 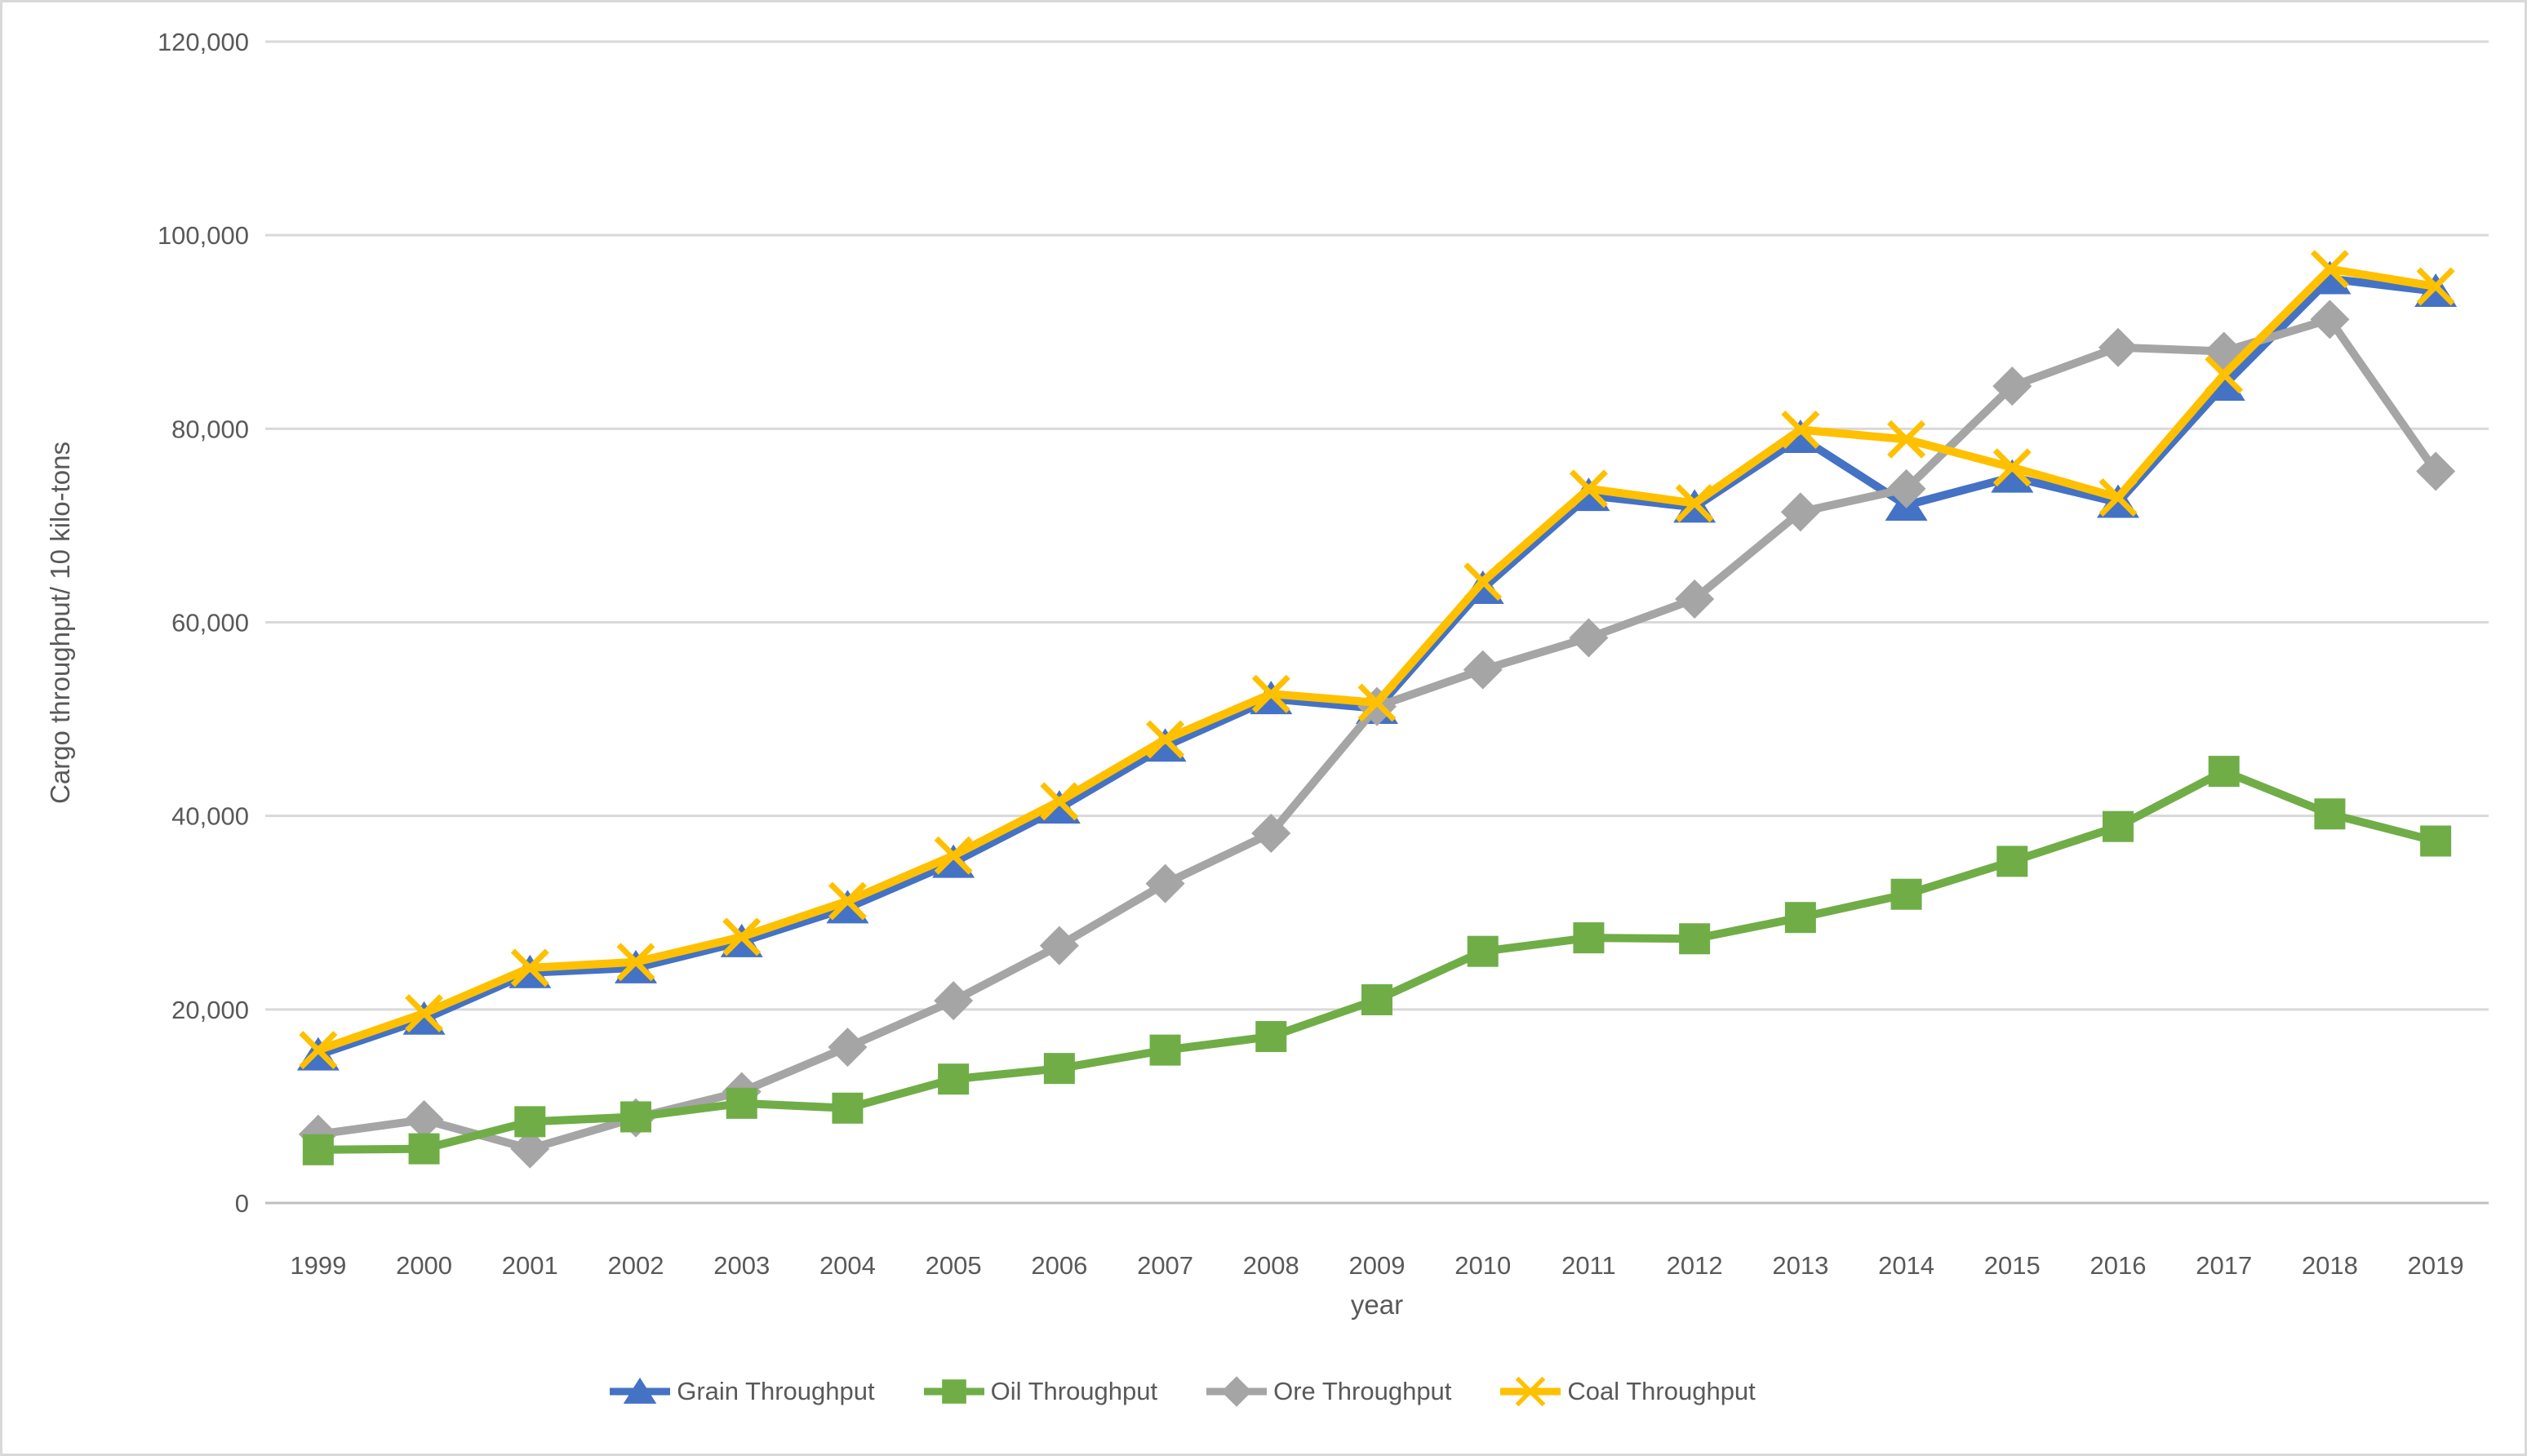 What do you see at coordinates (318, 1149) in the screenshot?
I see `oil-throughput-marker-1999` at bounding box center [318, 1149].